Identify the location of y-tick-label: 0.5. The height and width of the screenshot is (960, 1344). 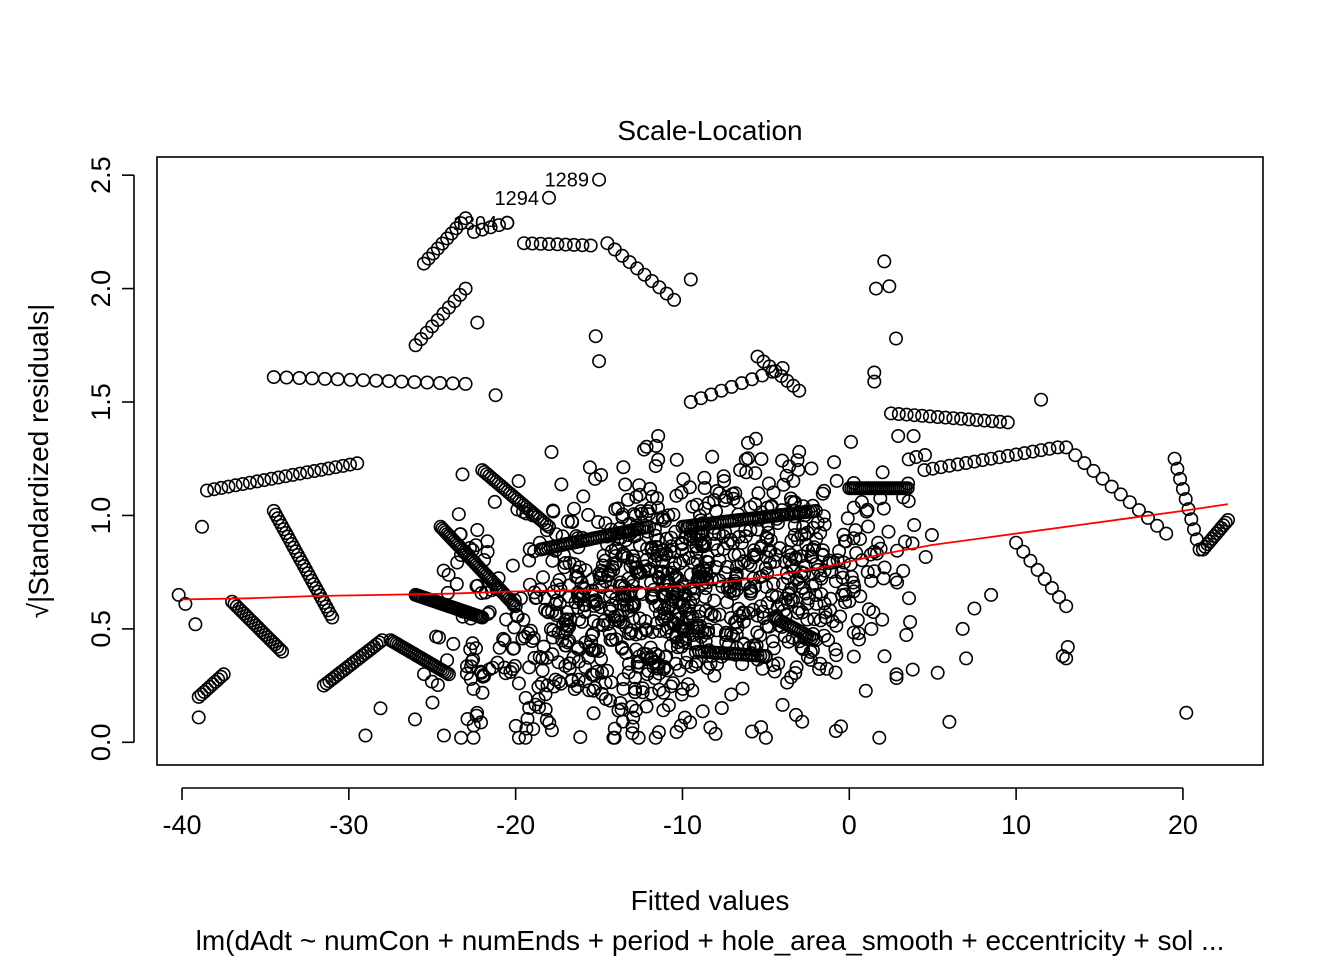
(101, 629).